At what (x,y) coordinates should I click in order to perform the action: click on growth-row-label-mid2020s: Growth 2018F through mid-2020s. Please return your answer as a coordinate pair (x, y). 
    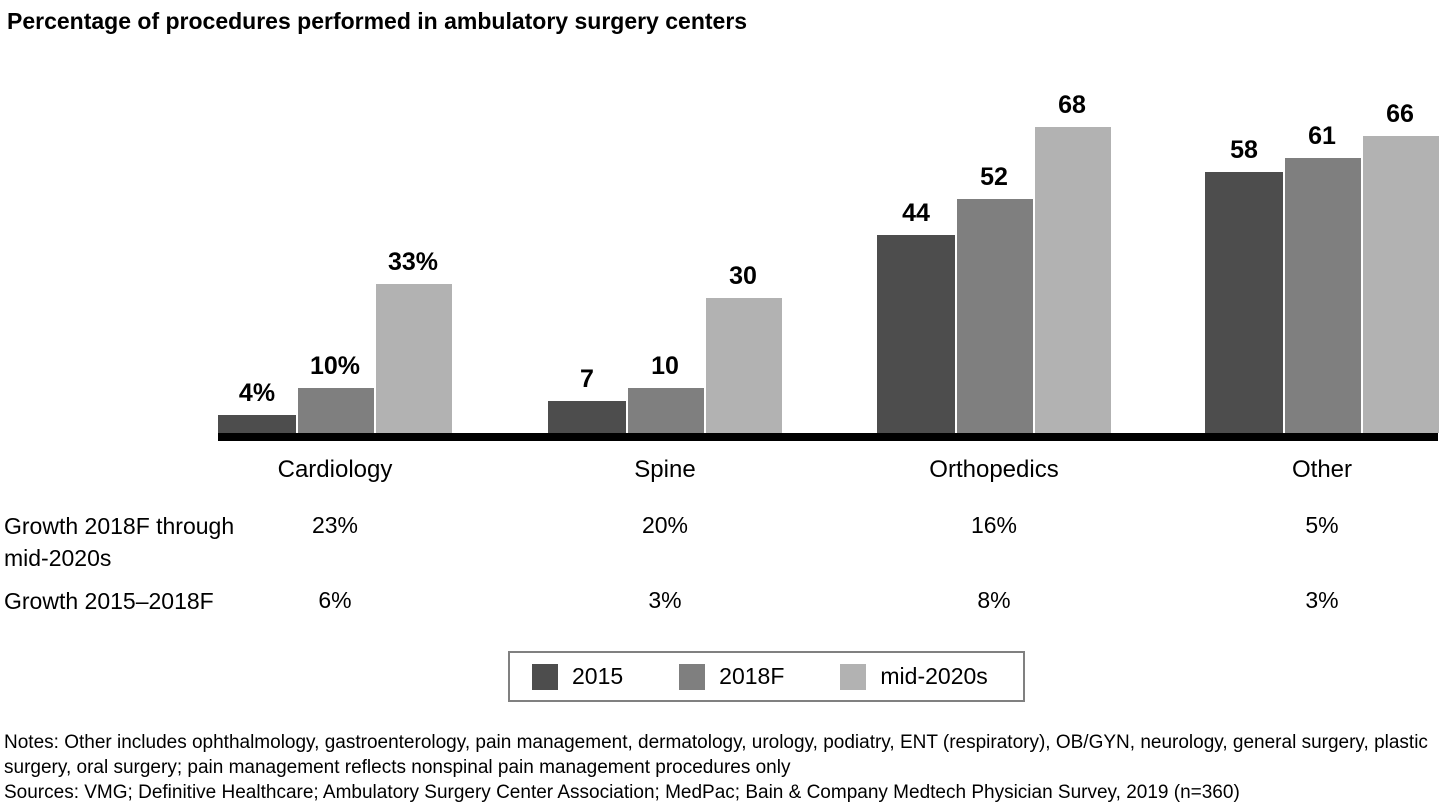
    Looking at the image, I should click on (119, 542).